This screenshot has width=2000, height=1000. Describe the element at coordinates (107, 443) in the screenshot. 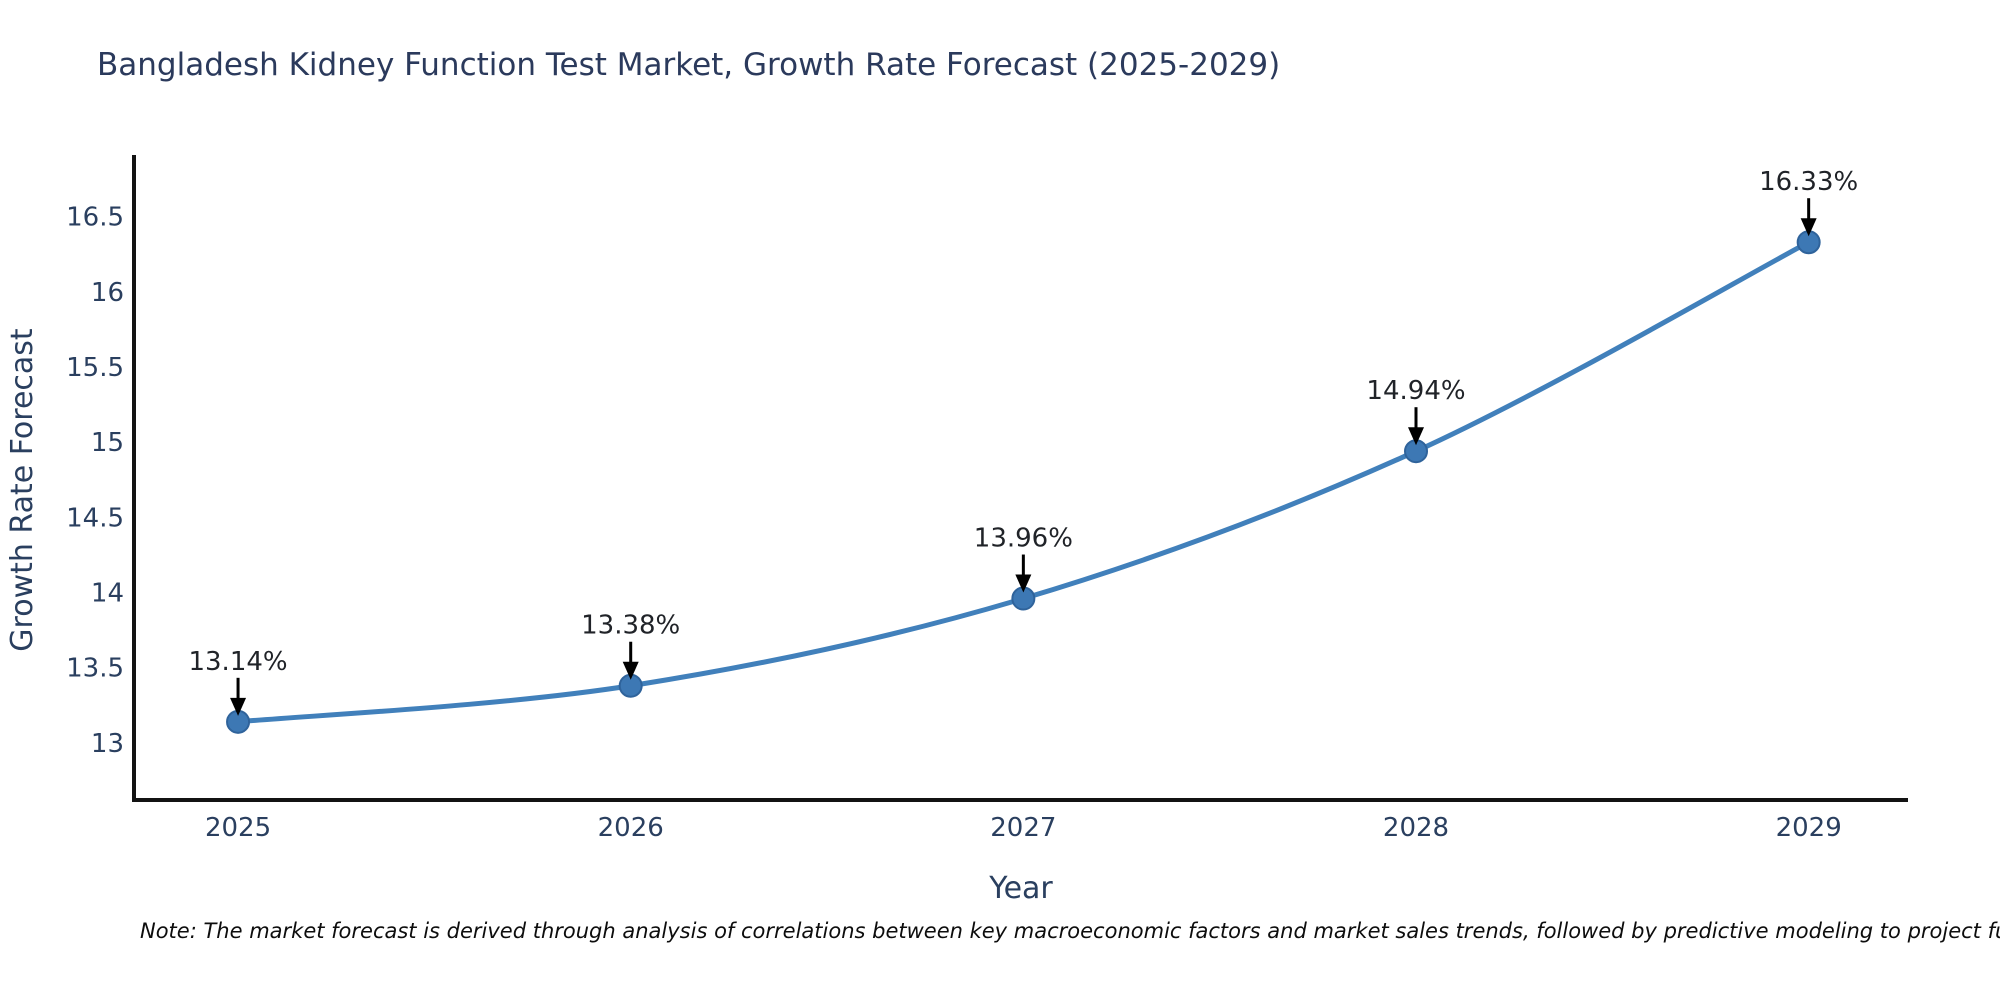

I see `y-tick-label: 15` at that location.